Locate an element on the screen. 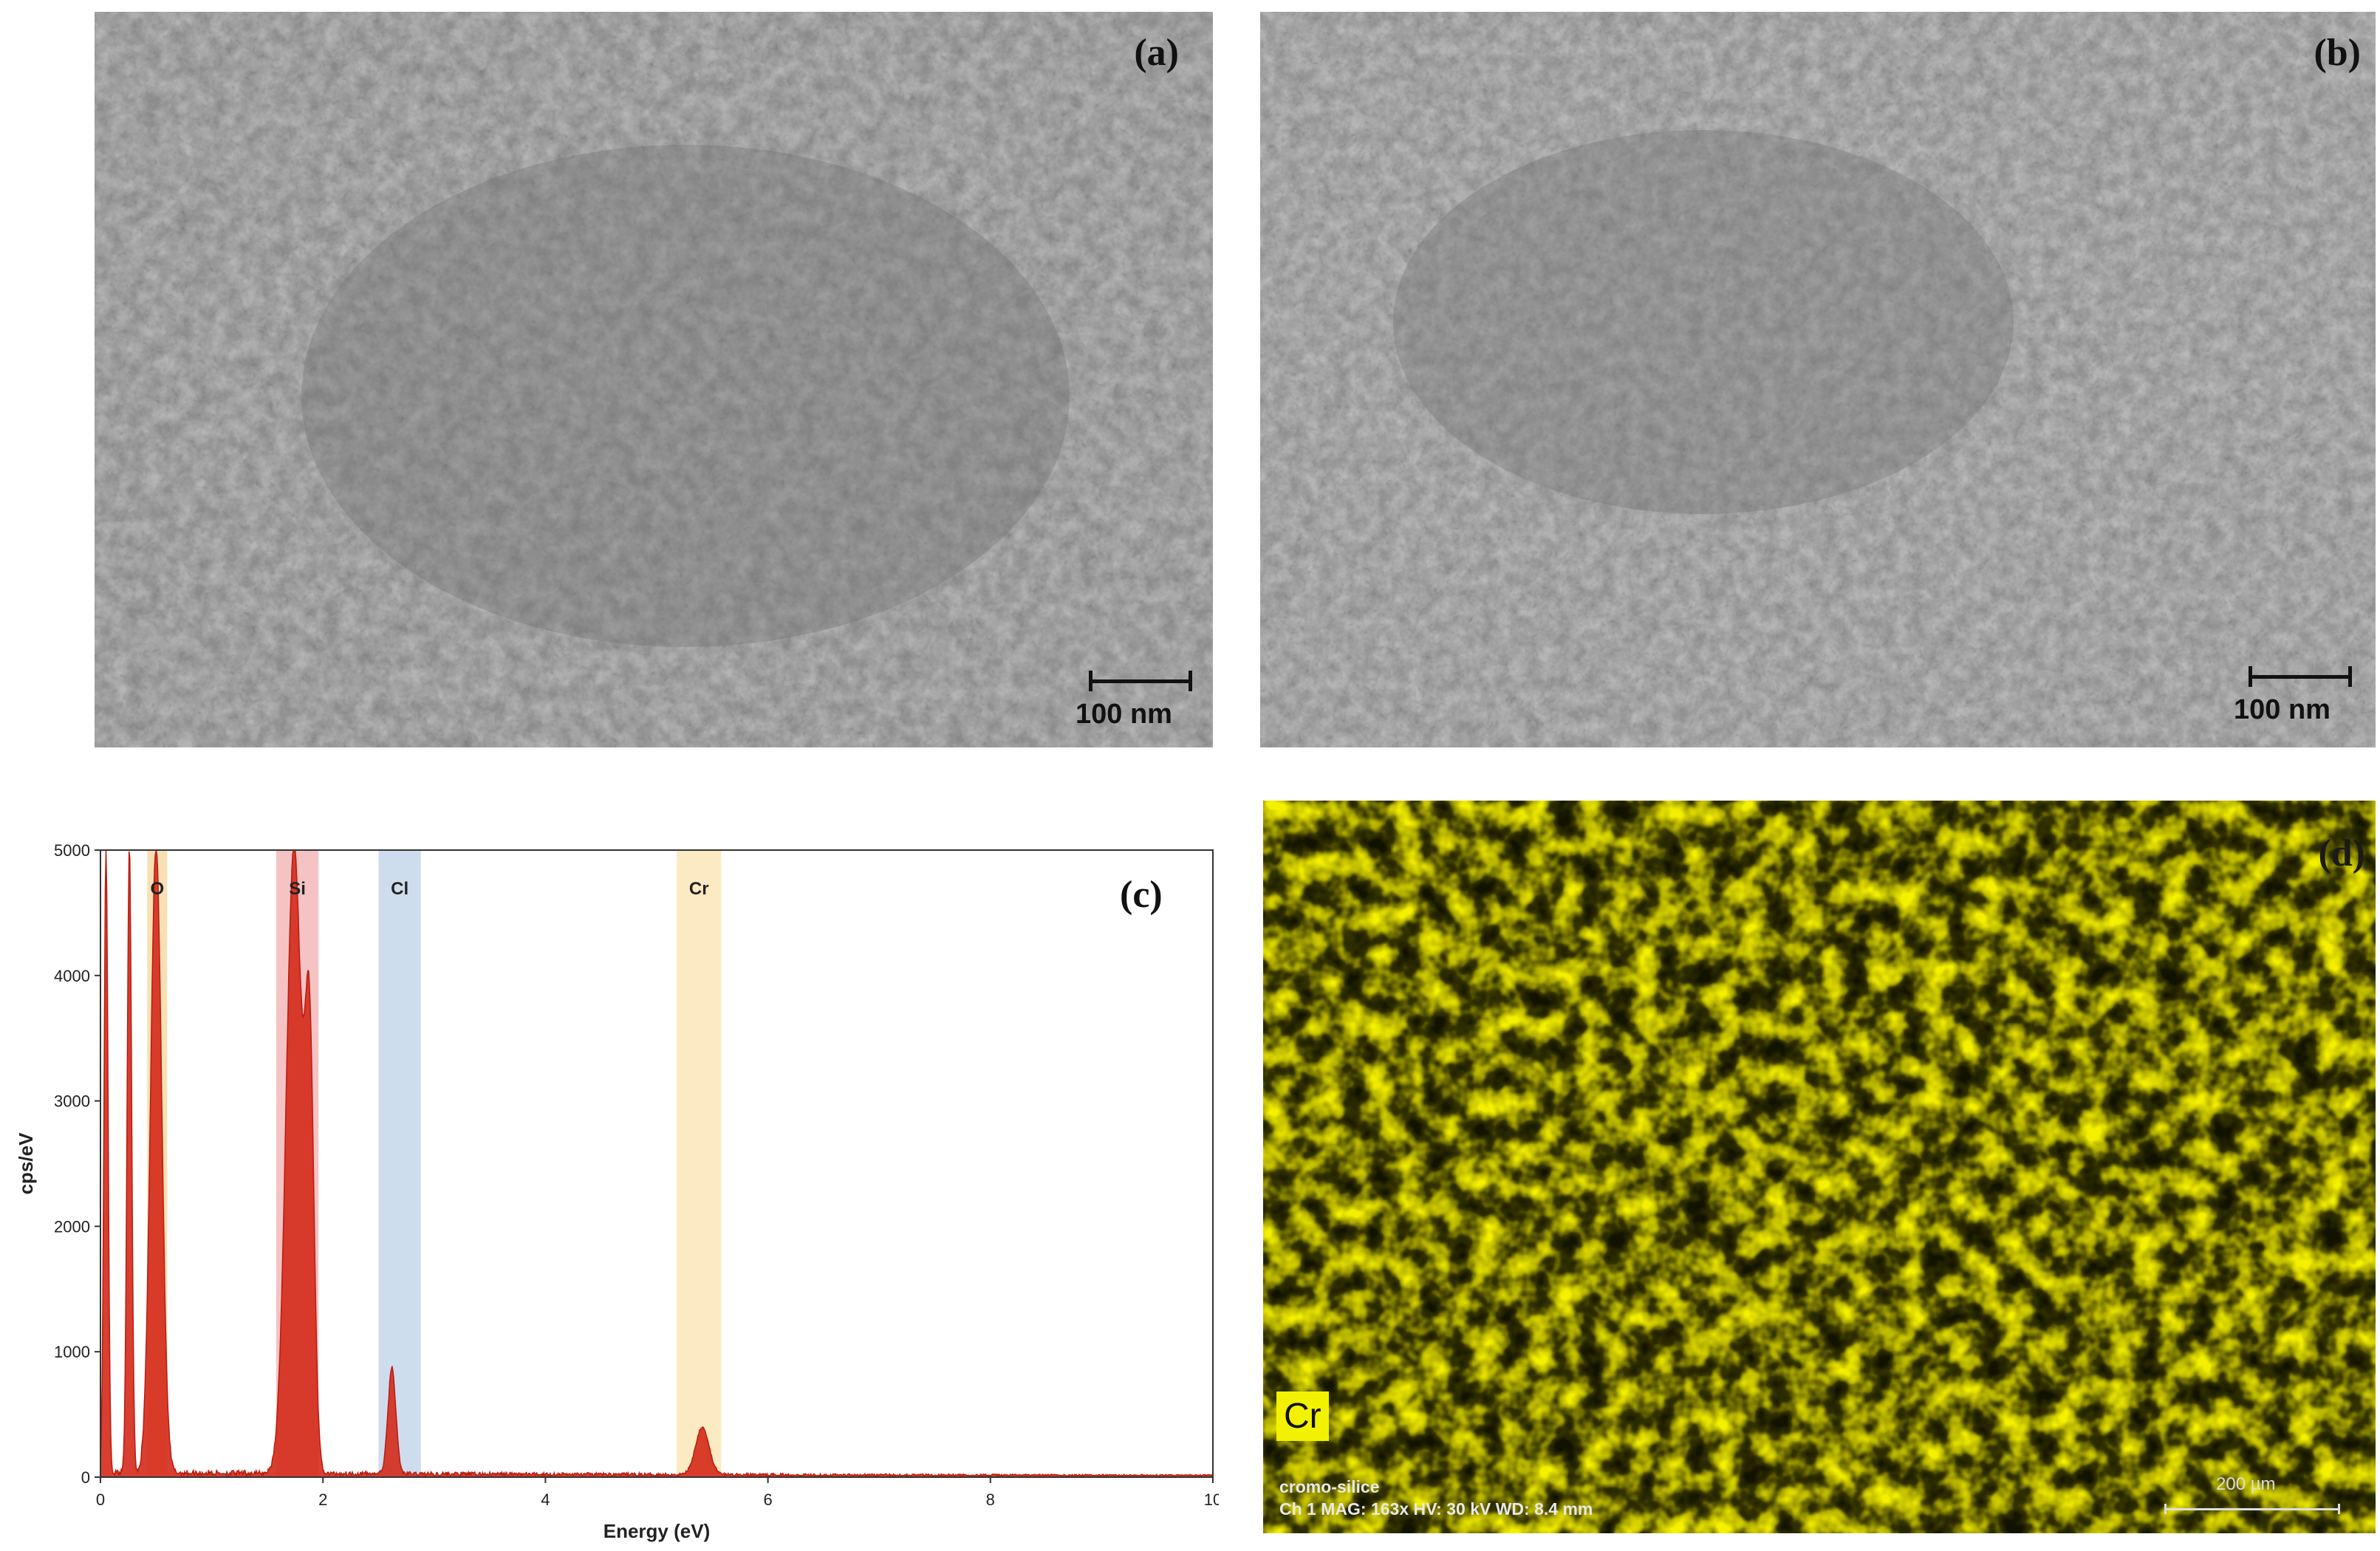  element-label-cr: Cr is located at coordinates (699, 889).